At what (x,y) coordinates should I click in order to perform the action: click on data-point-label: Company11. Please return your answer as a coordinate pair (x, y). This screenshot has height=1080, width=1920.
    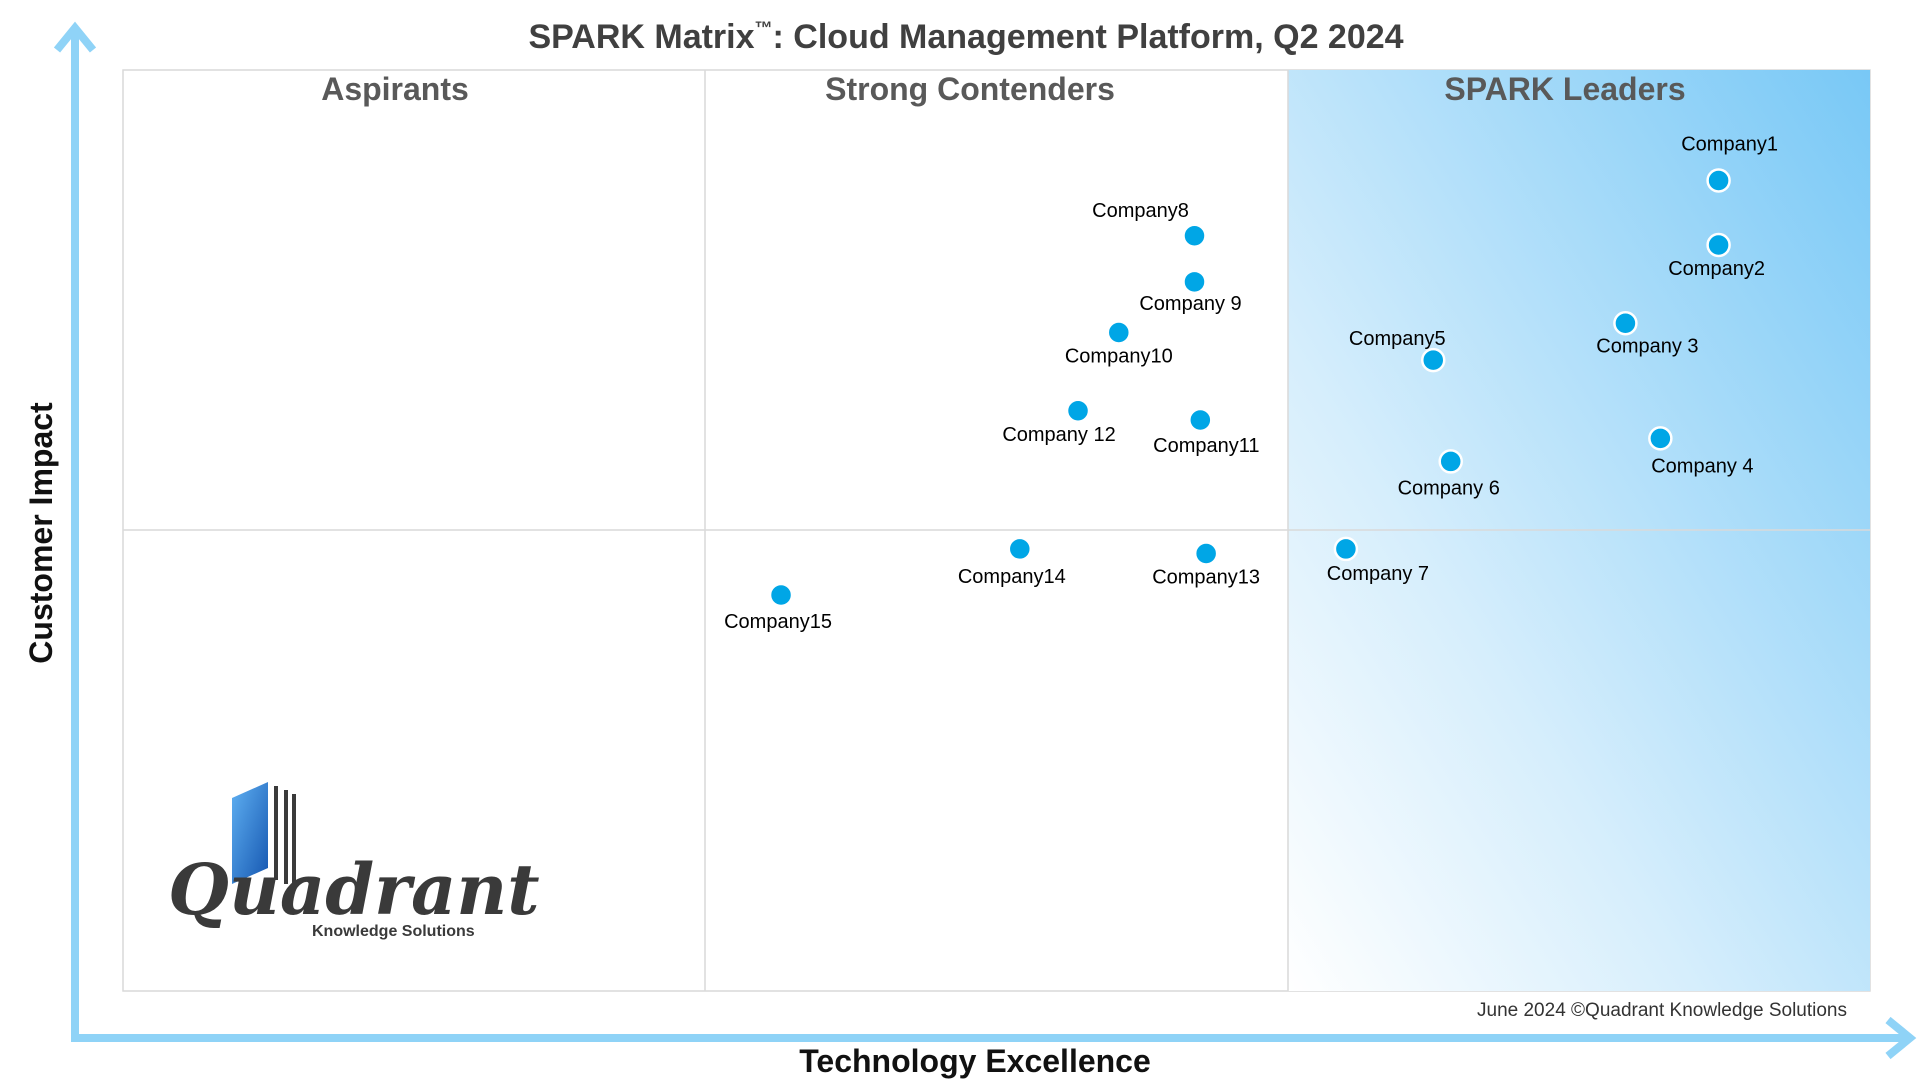
    Looking at the image, I should click on (1206, 446).